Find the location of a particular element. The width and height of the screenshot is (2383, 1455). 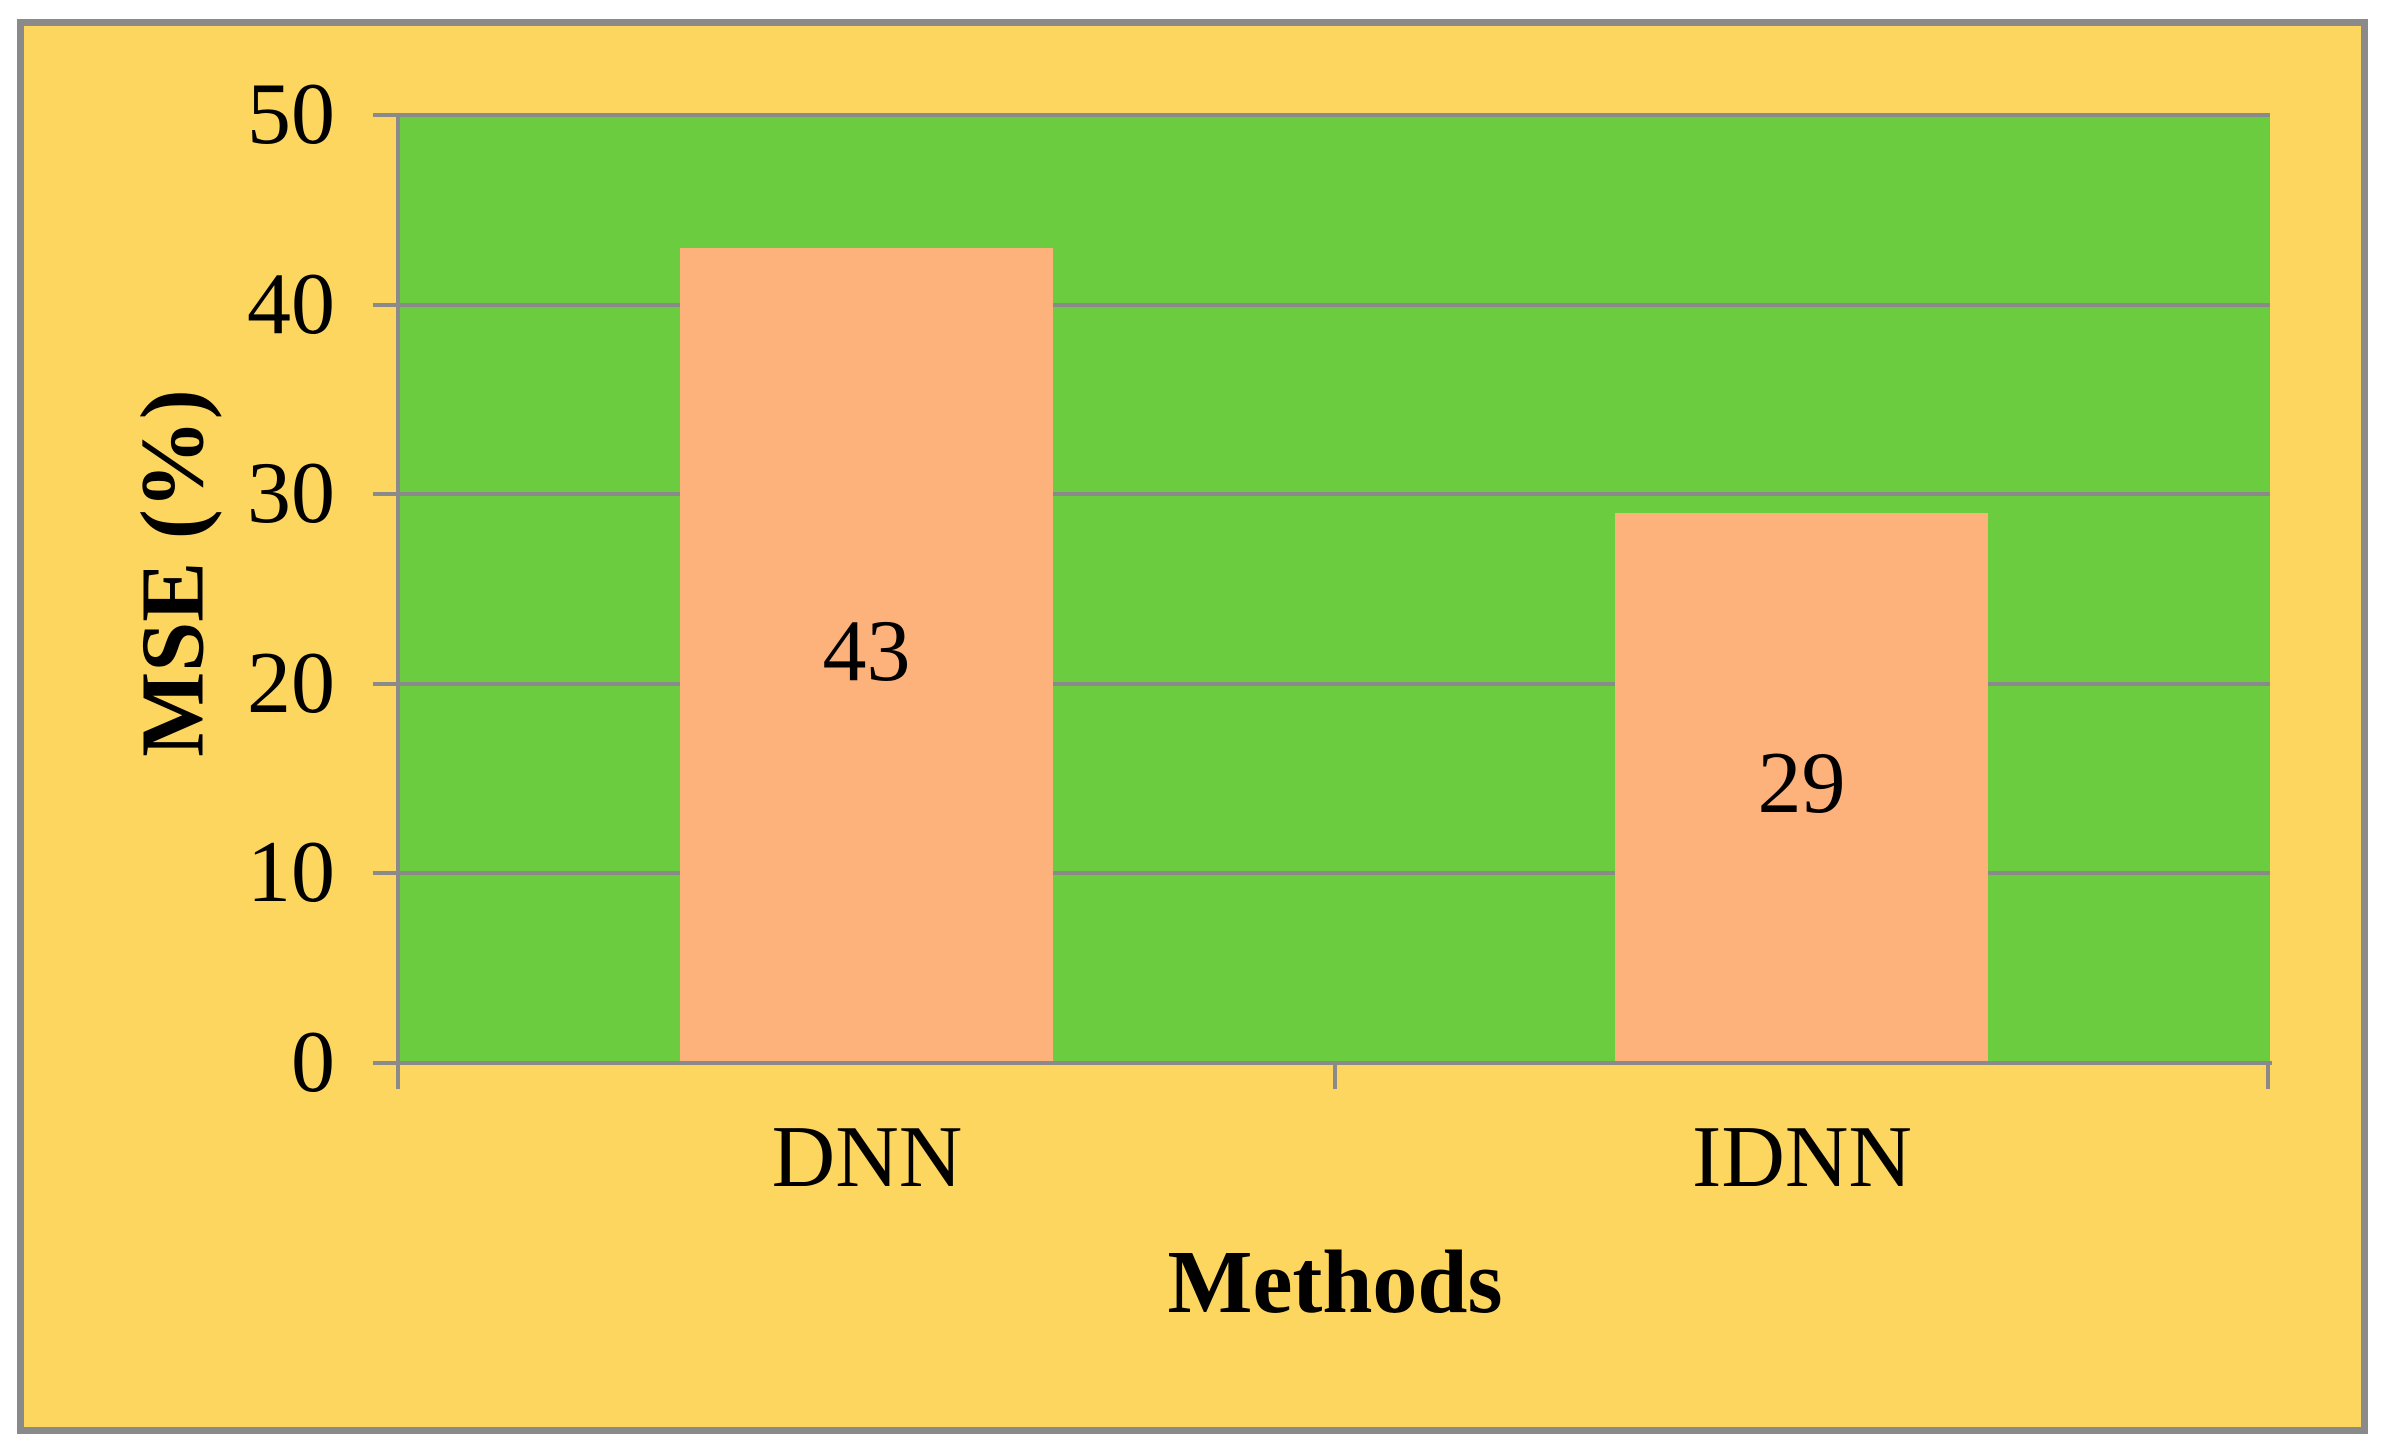

y-tick-label-30: 30 is located at coordinates (291, 493).